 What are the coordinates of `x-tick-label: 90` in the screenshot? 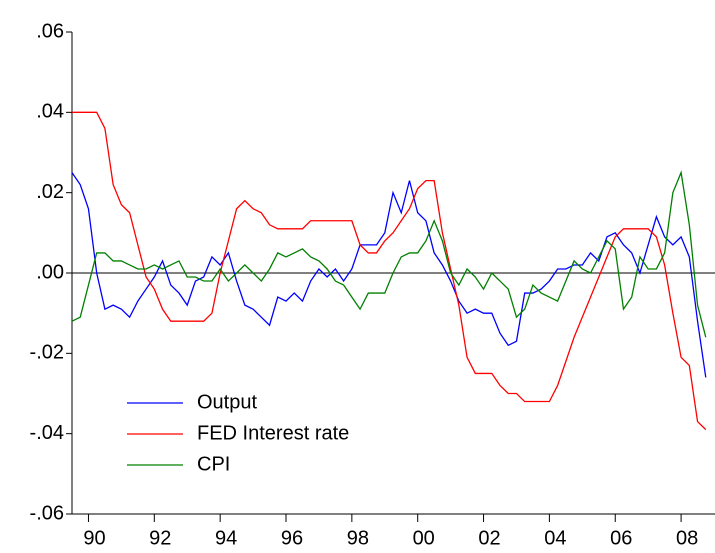 It's located at (94, 538).